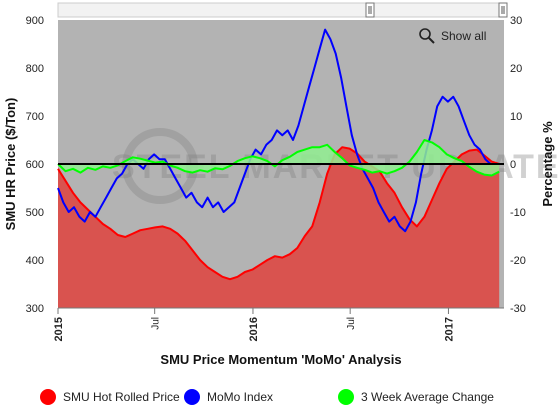 Image resolution: width=560 pixels, height=408 pixels. Describe the element at coordinates (279, 158) in the screenshot. I see `3-week-average-change-area` at that location.